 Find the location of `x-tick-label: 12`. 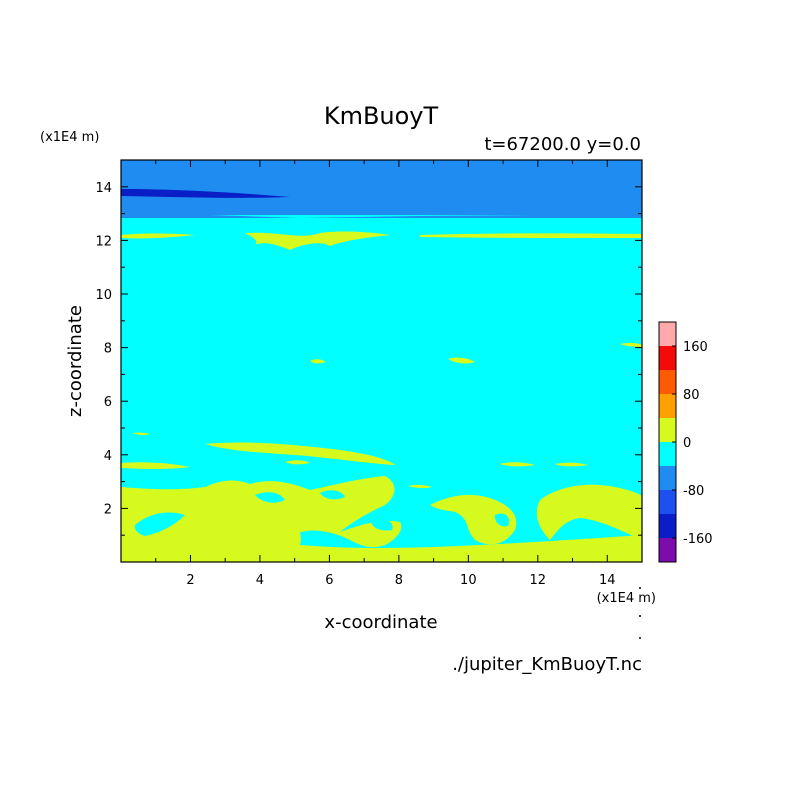

x-tick-label: 12 is located at coordinates (538, 580).